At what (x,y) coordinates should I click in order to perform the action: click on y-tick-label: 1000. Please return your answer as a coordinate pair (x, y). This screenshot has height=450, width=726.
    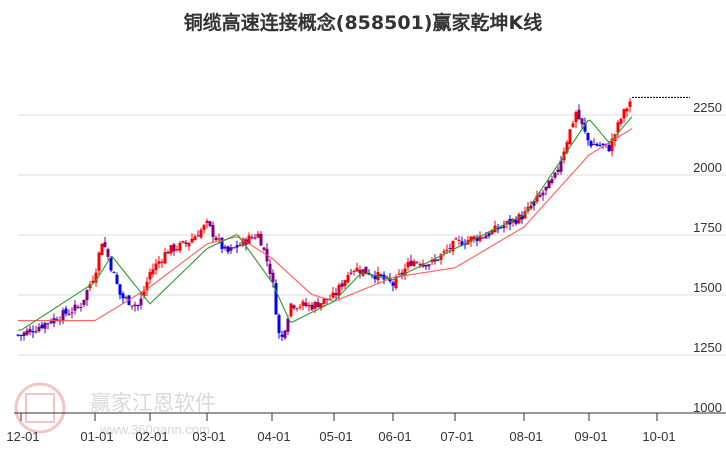
    Looking at the image, I should click on (707, 407).